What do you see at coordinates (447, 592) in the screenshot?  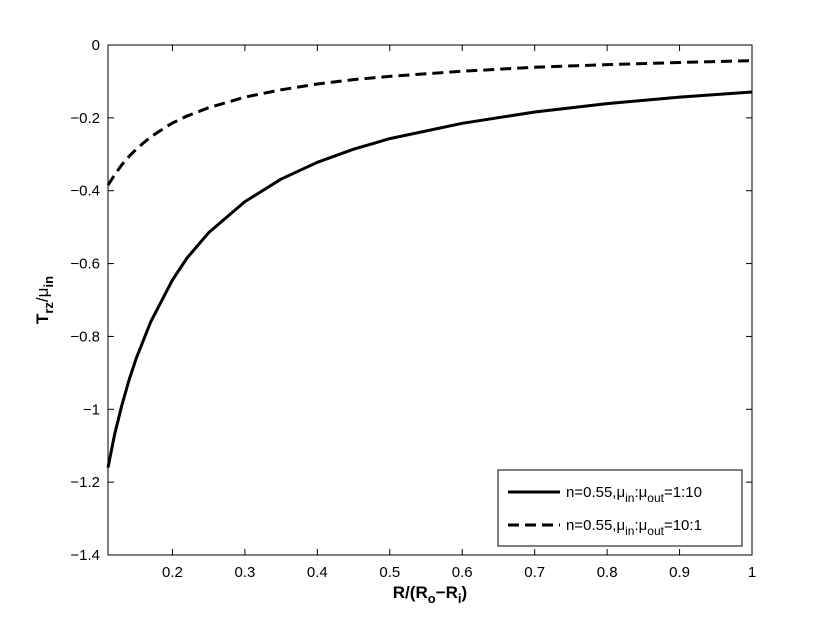 I see `x-axis-title-mid: −R` at bounding box center [447, 592].